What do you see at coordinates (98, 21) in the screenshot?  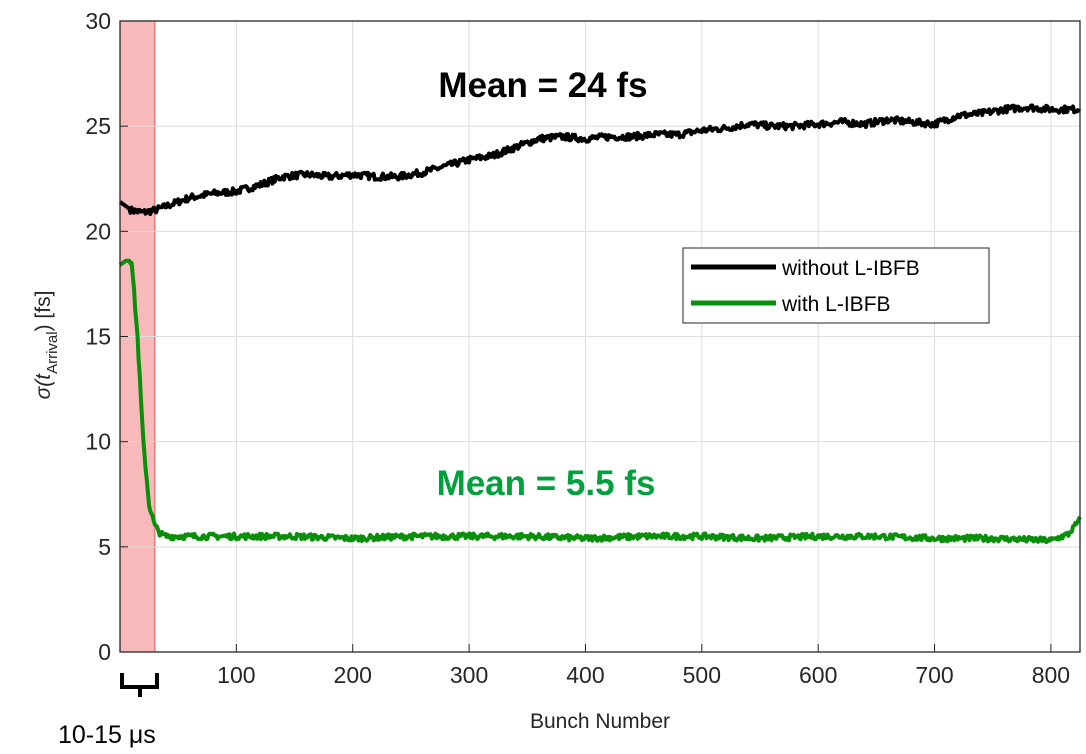 I see `y-tick-label: 30` at bounding box center [98, 21].